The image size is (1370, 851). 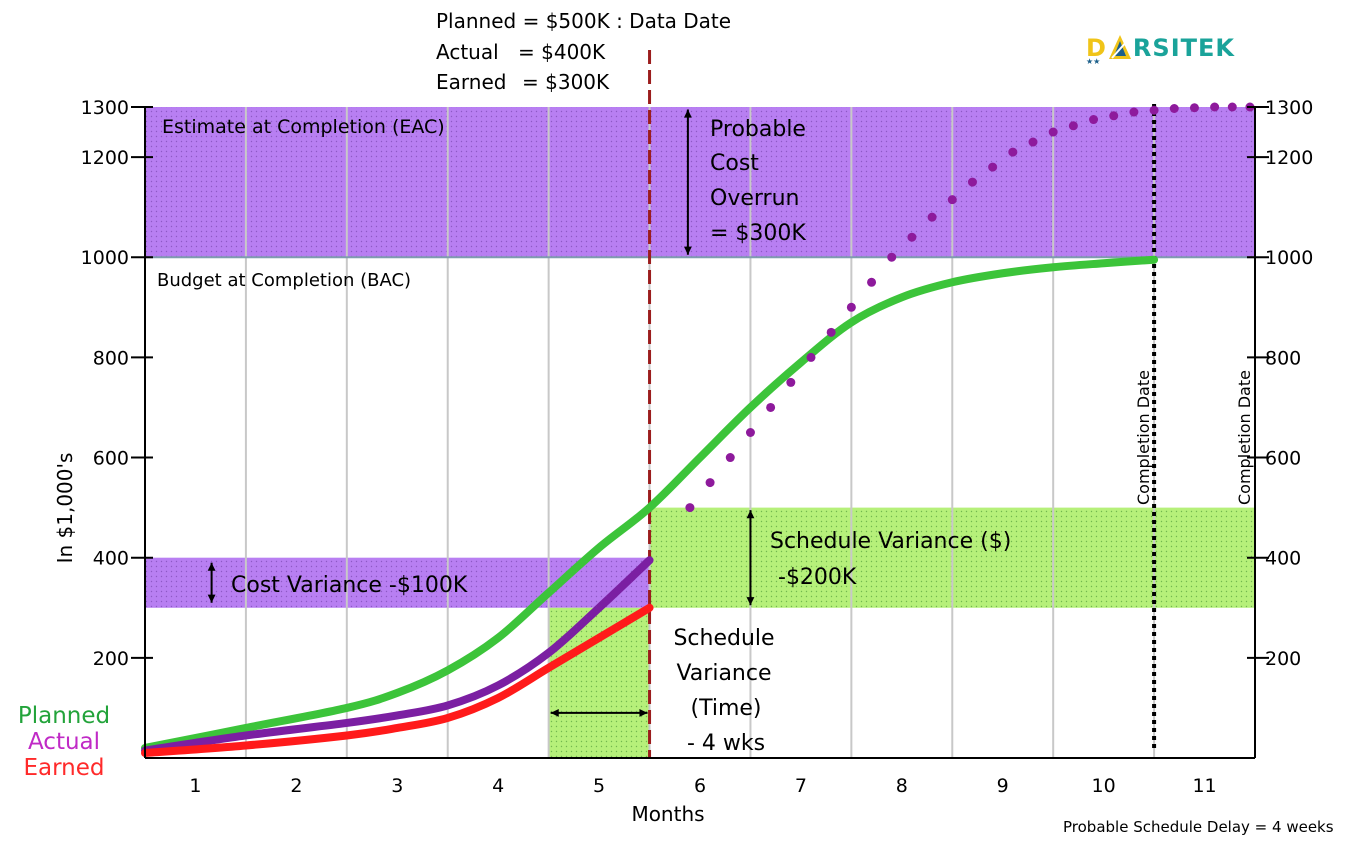 I want to click on schedule-variance-time-arrow, so click(x=599, y=713).